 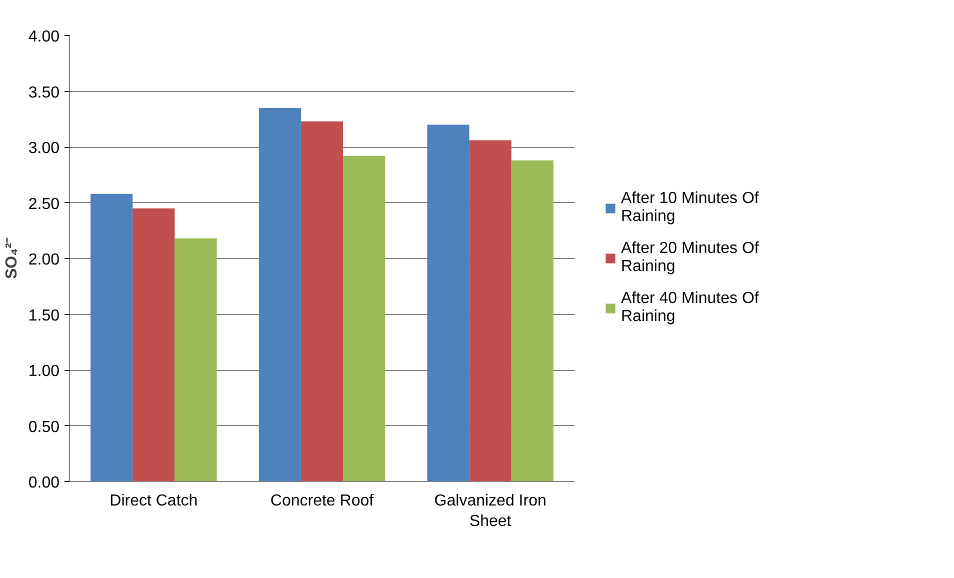 I want to click on y-tick-label: 1.00, so click(x=44, y=371).